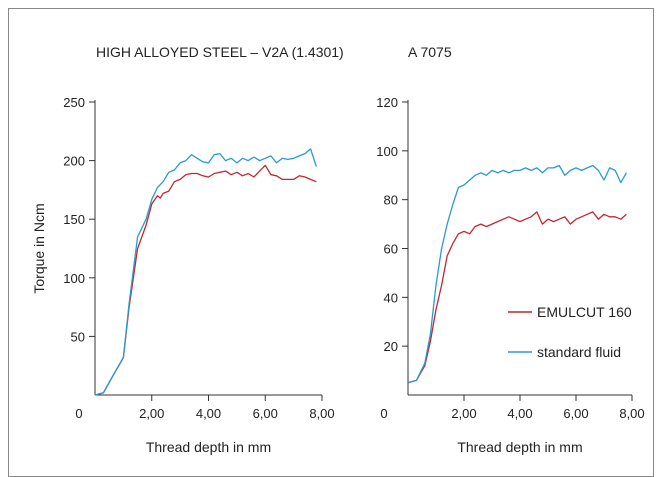 This screenshot has height=477, width=662. Describe the element at coordinates (391, 346) in the screenshot. I see `y-tick-label: 20` at that location.